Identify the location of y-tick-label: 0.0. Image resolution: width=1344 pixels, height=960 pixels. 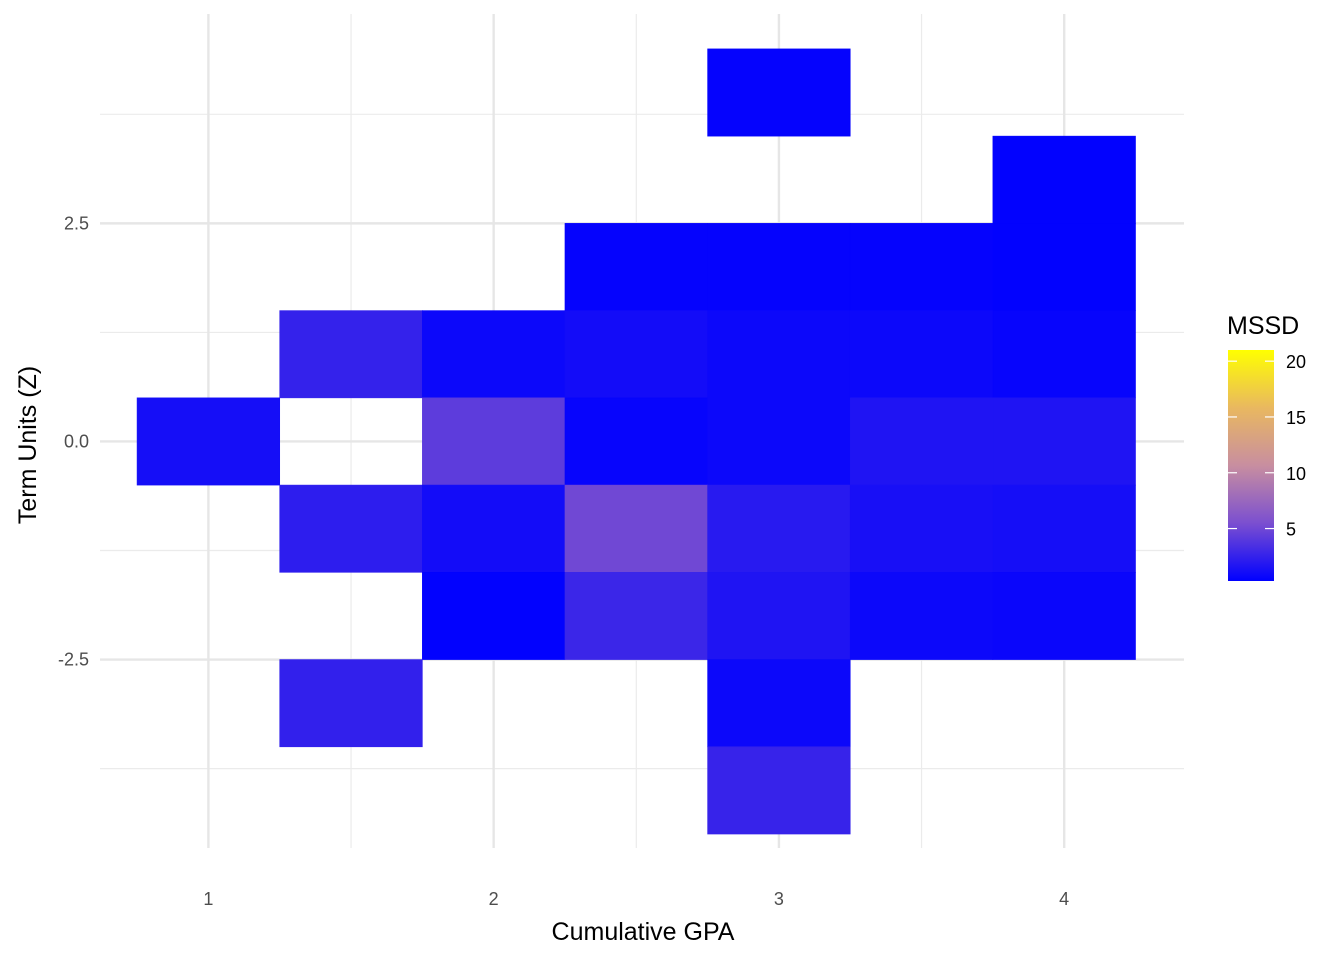
(76, 441).